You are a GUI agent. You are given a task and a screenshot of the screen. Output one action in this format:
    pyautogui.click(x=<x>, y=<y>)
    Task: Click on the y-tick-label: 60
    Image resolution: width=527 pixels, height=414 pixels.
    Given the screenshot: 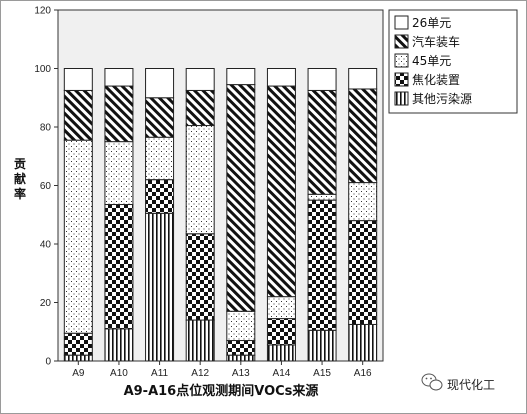 What is the action you would take?
    pyautogui.click(x=46, y=186)
    